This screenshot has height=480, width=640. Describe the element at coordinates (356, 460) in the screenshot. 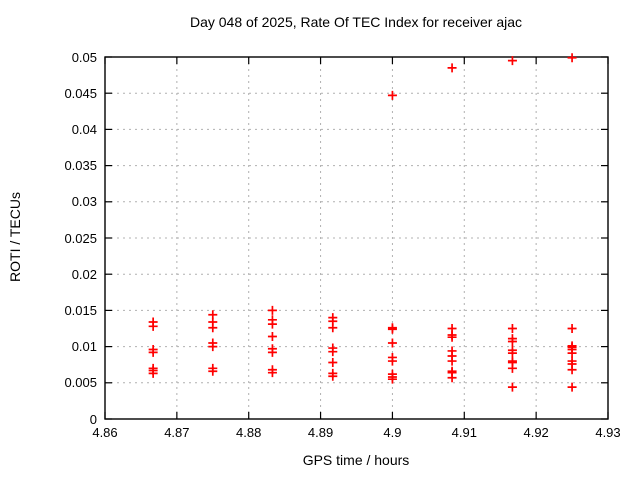

I see `x-axis-label: GPS time / hours` at that location.